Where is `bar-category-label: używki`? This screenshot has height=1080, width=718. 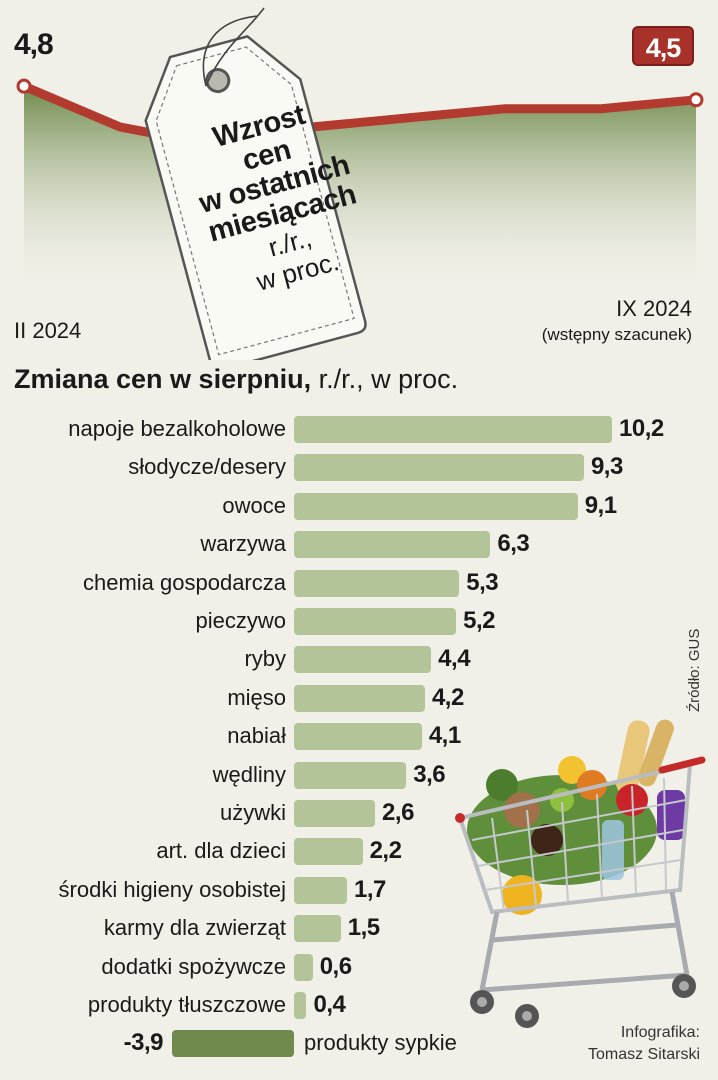 bar-category-label: używki is located at coordinates (252, 812).